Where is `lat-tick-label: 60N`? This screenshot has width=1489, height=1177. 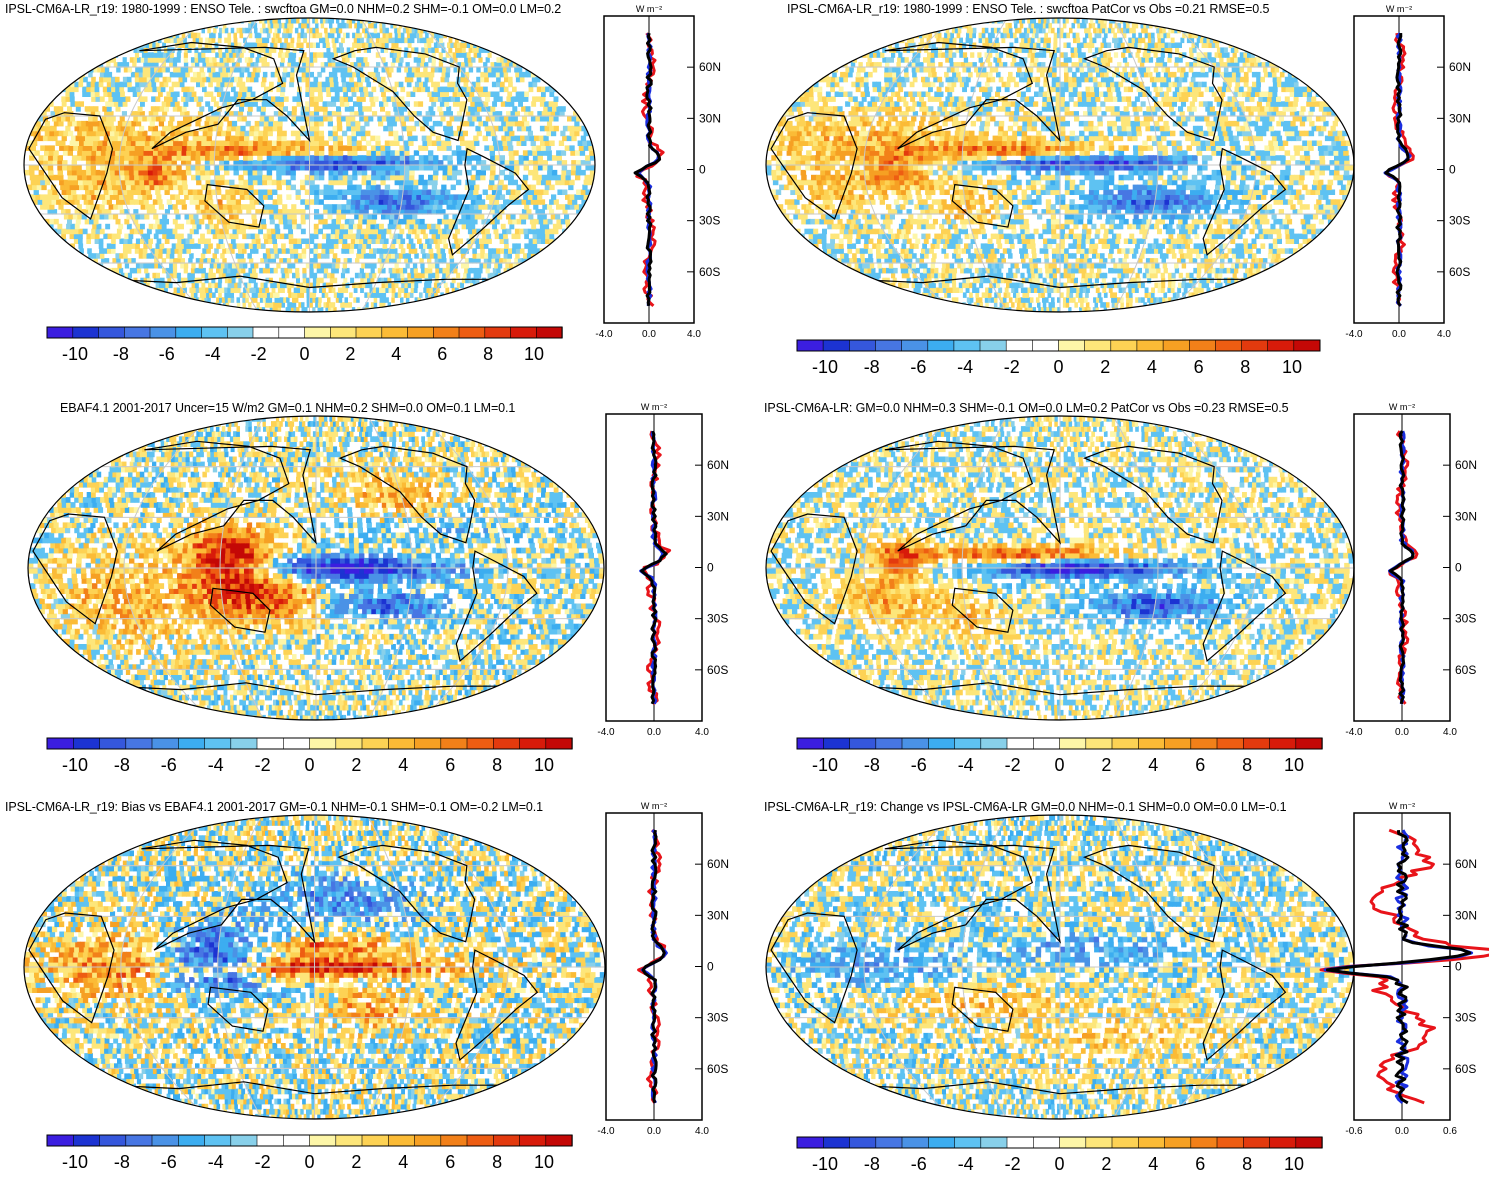
lat-tick-label: 60N is located at coordinates (718, 465).